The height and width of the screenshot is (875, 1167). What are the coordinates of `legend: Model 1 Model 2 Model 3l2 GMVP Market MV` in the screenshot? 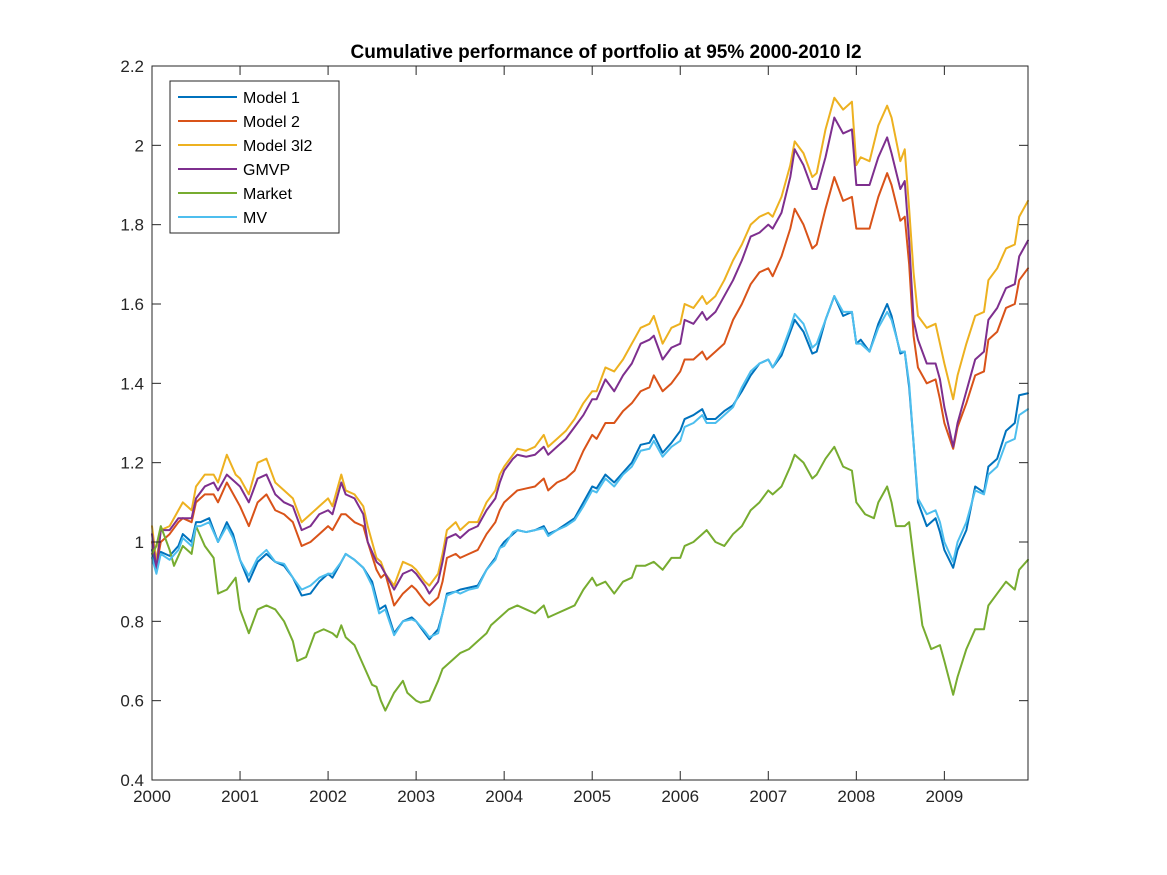 It's located at (254, 157).